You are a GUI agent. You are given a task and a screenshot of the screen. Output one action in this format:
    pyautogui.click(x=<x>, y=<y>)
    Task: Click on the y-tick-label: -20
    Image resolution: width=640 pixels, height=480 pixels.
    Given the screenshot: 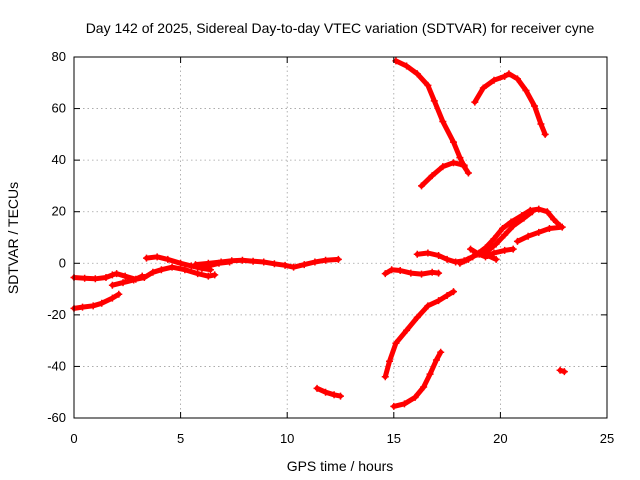 What is the action you would take?
    pyautogui.click(x=56, y=314)
    